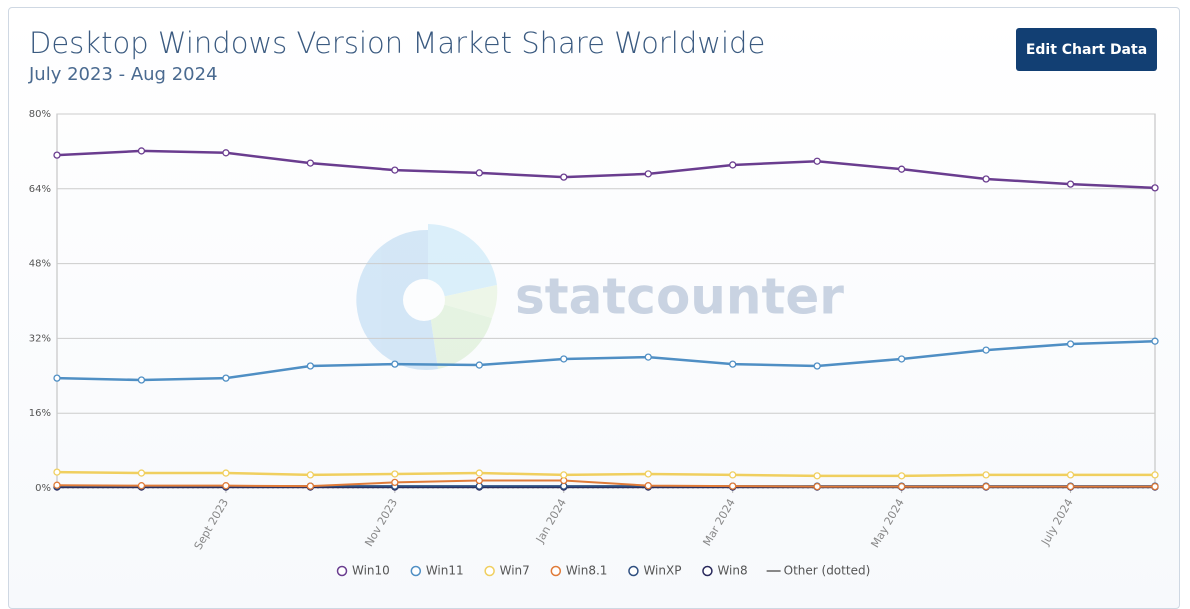  What do you see at coordinates (371, 571) in the screenshot?
I see `legend-label: Win10` at bounding box center [371, 571].